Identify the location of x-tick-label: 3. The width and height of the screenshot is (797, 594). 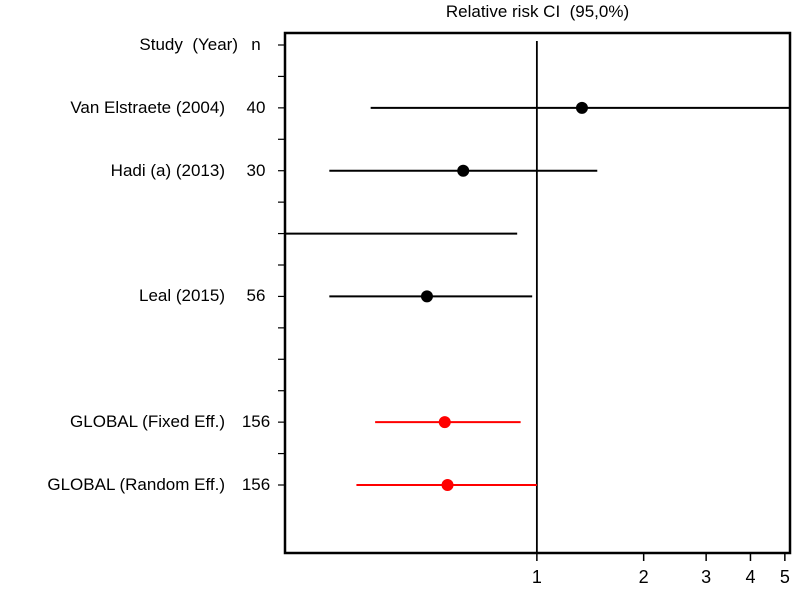
(706, 577).